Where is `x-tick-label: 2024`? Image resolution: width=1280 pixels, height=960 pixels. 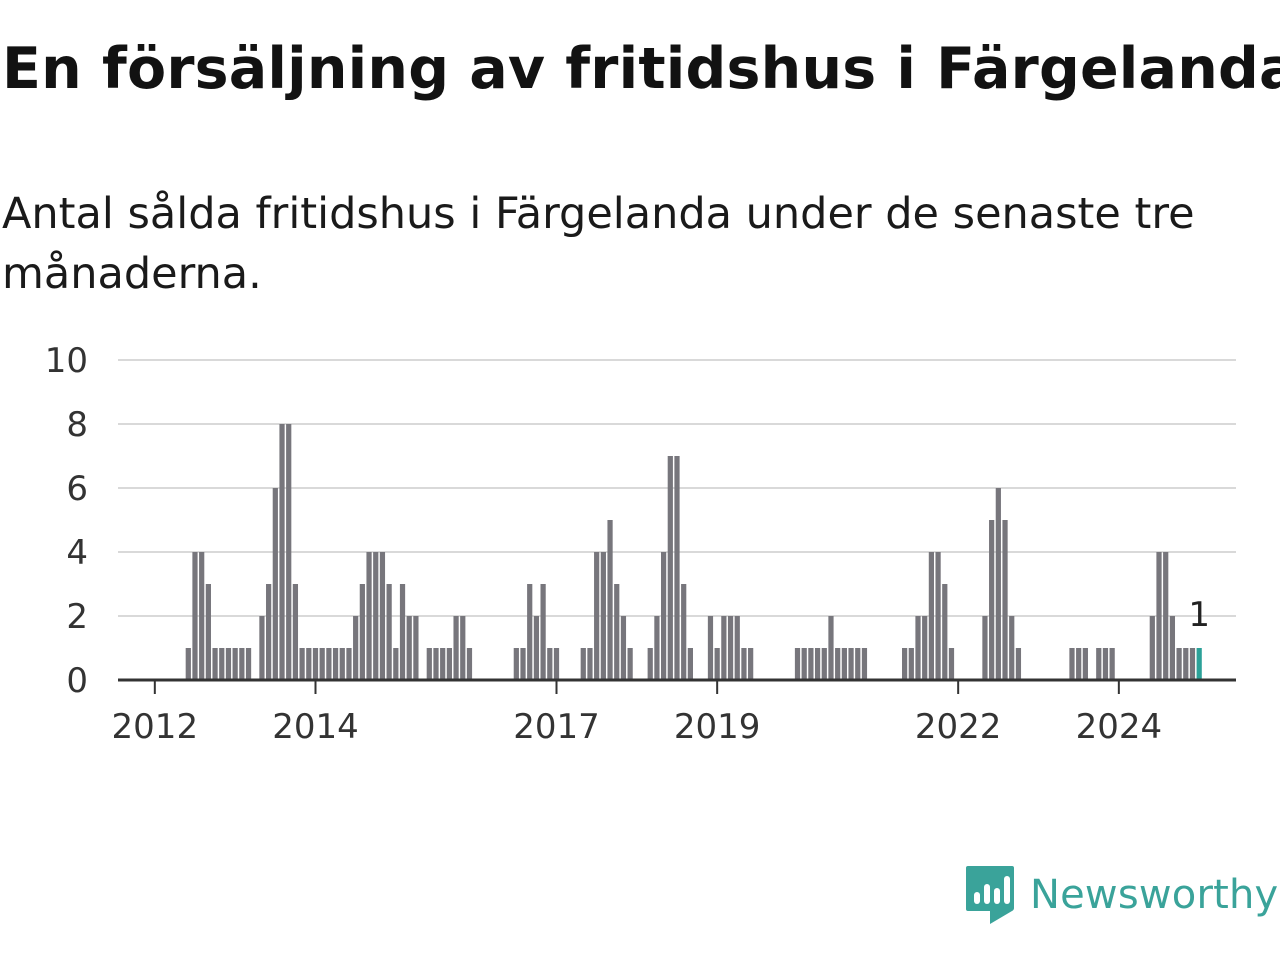 x-tick-label: 2024 is located at coordinates (1119, 727).